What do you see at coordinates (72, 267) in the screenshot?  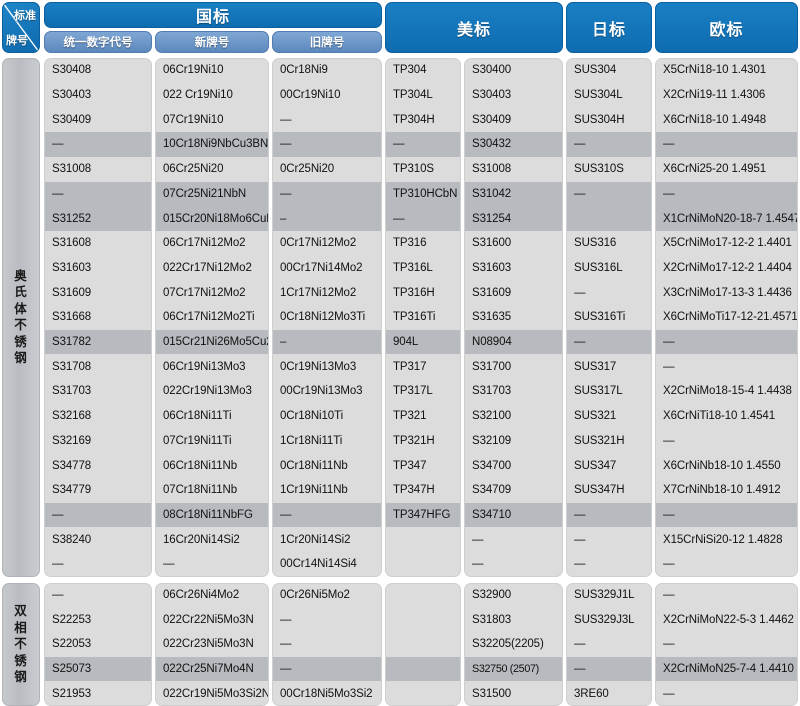 I see `table-cell: S31603` at bounding box center [72, 267].